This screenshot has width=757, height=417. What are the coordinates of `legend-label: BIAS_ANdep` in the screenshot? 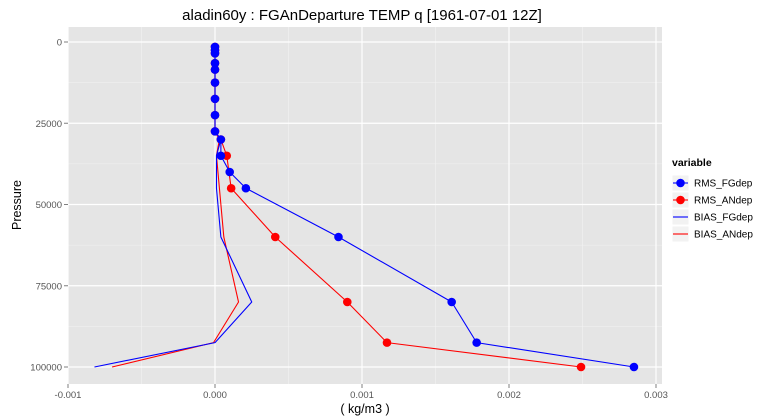 It's located at (723, 235).